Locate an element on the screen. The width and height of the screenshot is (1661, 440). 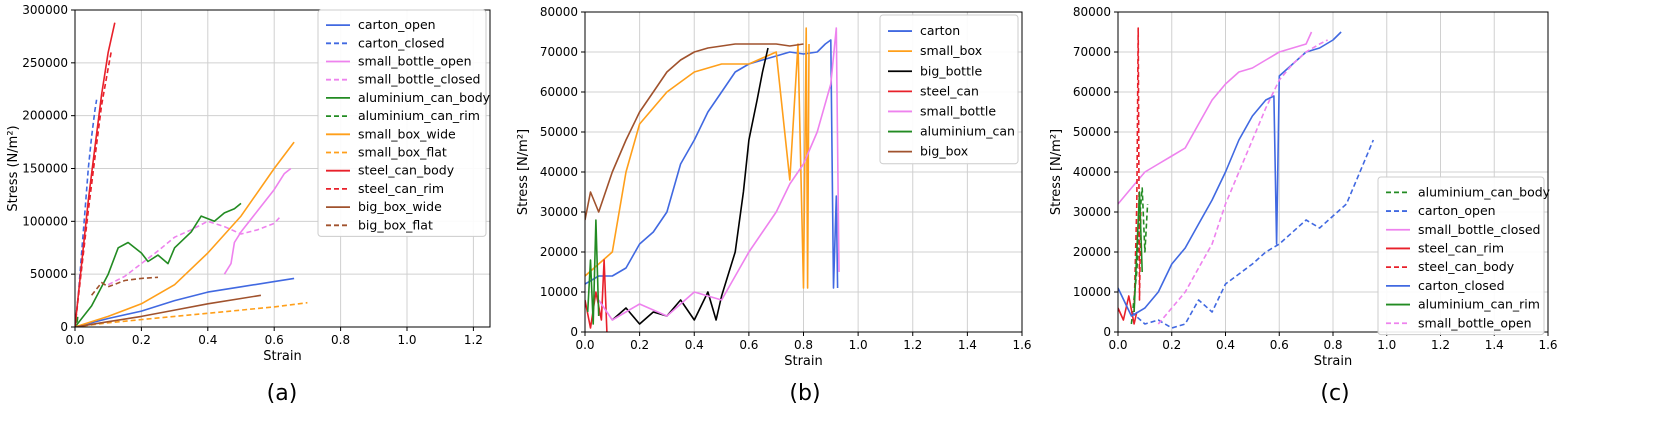
legend-entry: big_bottle is located at coordinates (951, 70).